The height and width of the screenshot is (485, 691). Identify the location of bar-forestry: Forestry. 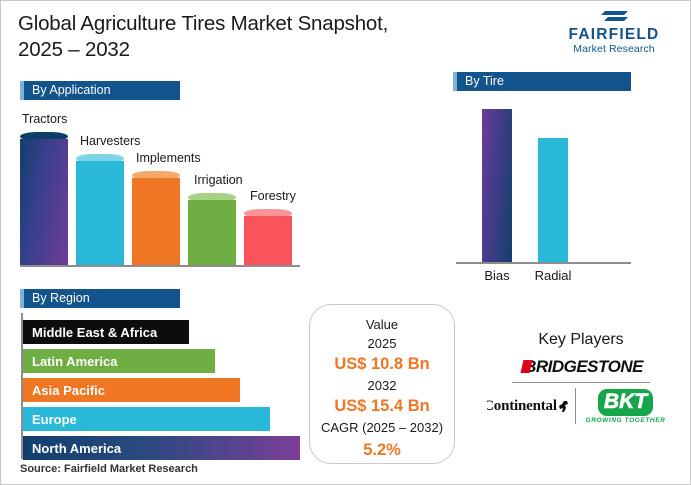
(270, 227).